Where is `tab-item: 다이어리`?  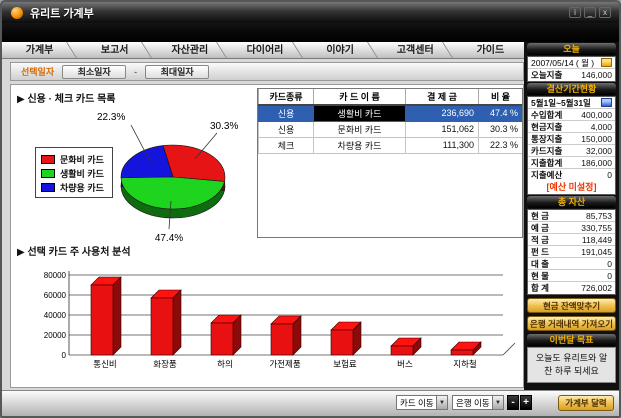 tab-item: 다이어리 is located at coordinates (264, 50).